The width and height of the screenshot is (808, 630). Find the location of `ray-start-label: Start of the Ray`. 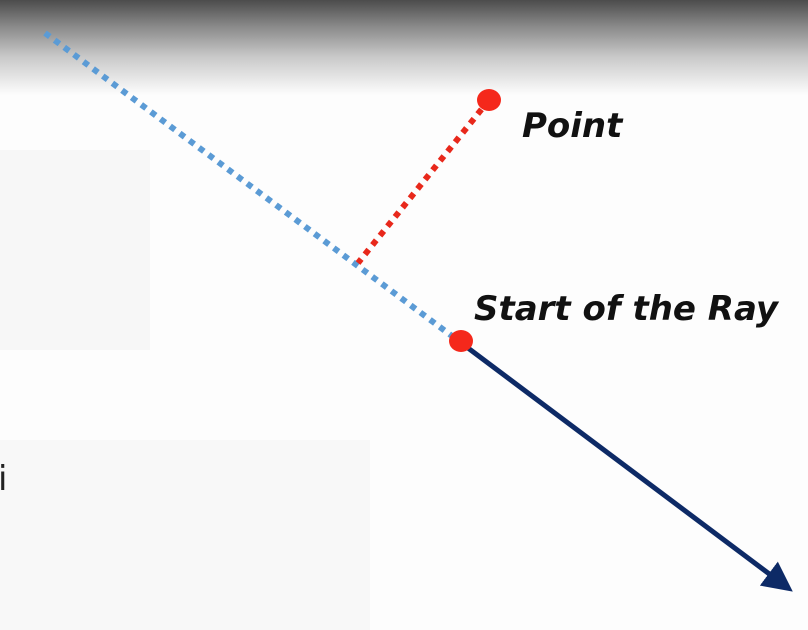

ray-start-label: Start of the Ray is located at coordinates (627, 309).